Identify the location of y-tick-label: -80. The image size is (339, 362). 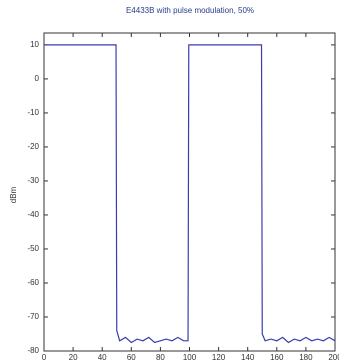
(33, 350).